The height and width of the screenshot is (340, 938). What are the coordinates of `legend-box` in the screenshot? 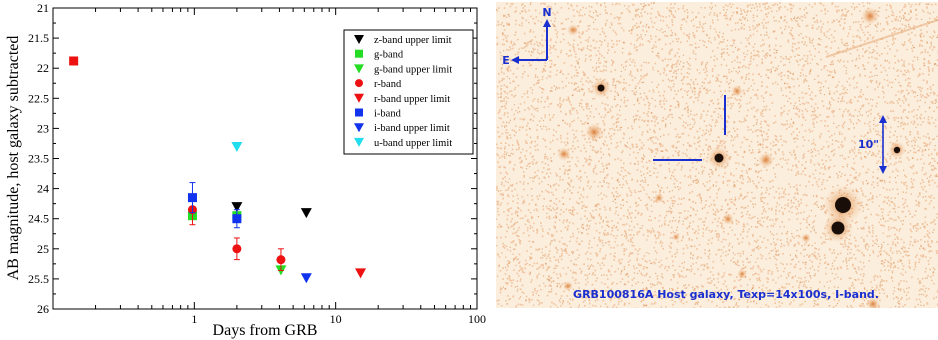 It's located at (408, 92).